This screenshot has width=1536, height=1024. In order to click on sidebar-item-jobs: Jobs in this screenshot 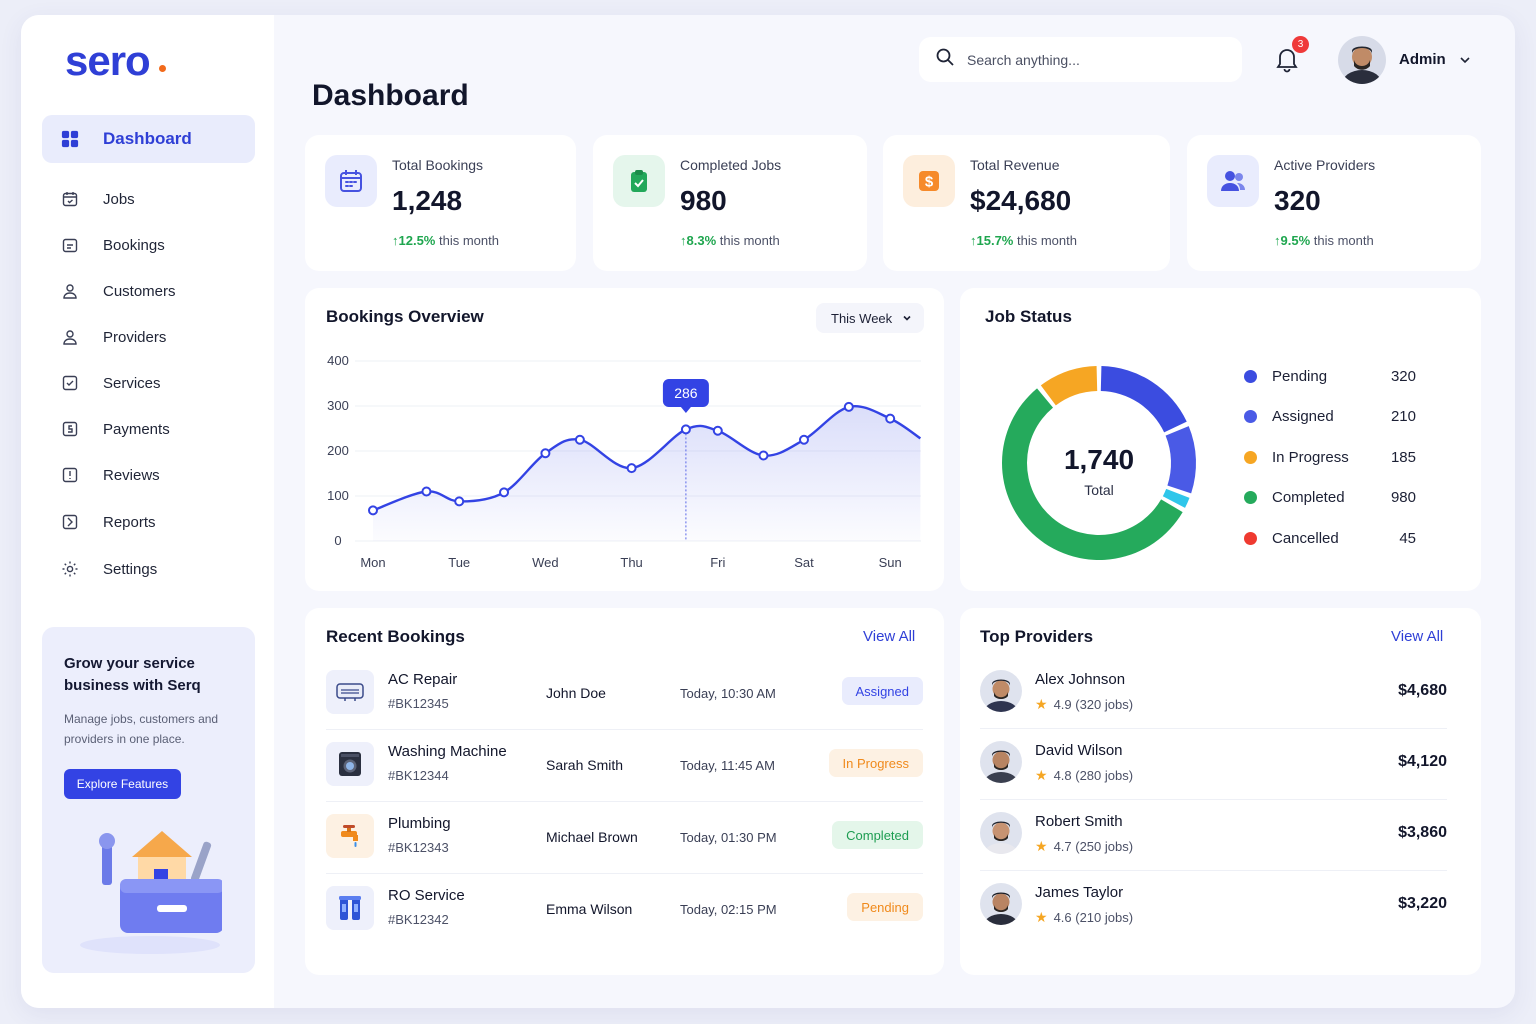, I will do `click(98, 199)`.